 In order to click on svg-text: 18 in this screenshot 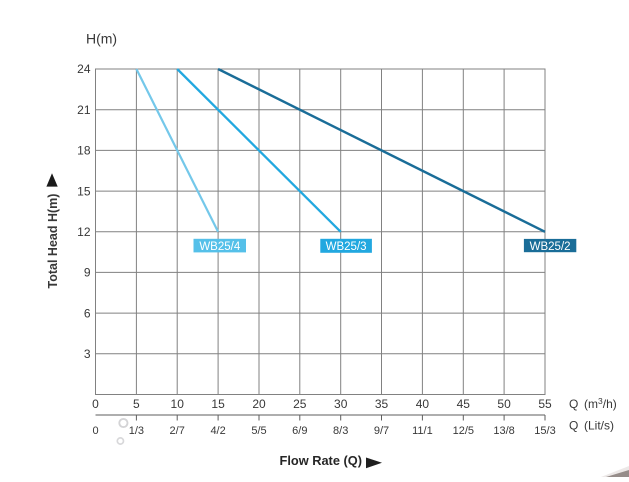, I will do `click(84, 151)`.